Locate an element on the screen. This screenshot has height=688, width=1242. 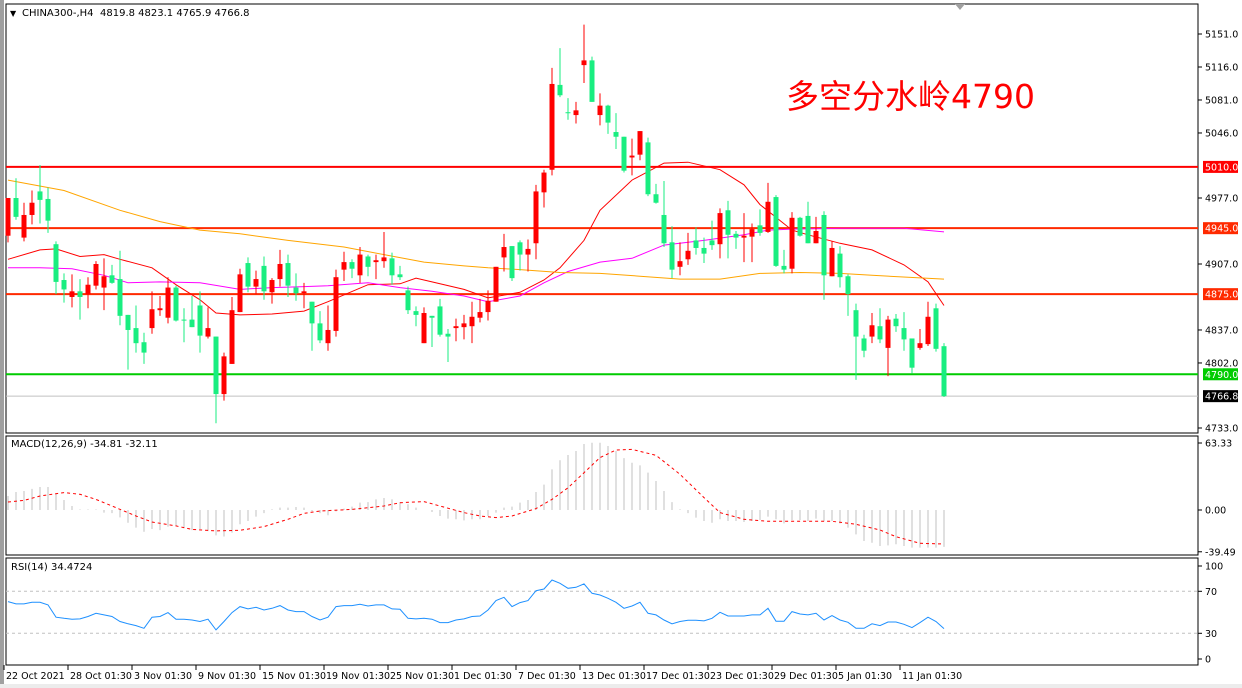
chart-shift-marker-icon is located at coordinates (960, 7).